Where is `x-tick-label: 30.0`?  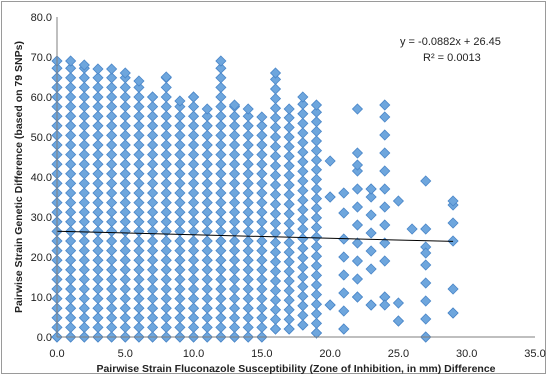
x-tick-label: 30.0 is located at coordinates (466, 354).